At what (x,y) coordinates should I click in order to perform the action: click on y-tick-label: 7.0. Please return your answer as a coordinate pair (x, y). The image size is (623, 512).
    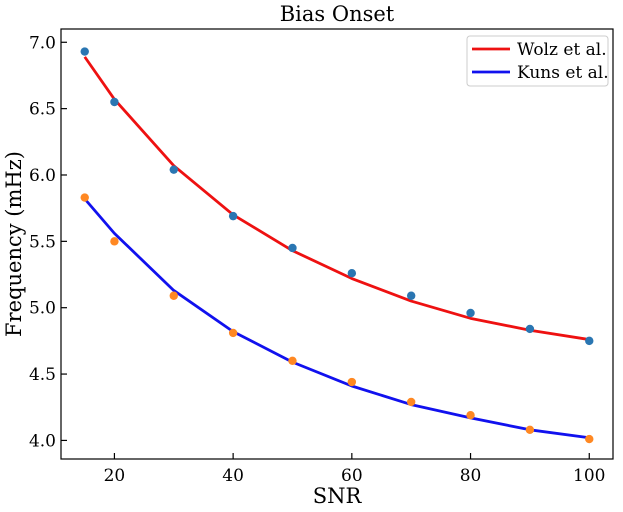
    Looking at the image, I should click on (42, 43).